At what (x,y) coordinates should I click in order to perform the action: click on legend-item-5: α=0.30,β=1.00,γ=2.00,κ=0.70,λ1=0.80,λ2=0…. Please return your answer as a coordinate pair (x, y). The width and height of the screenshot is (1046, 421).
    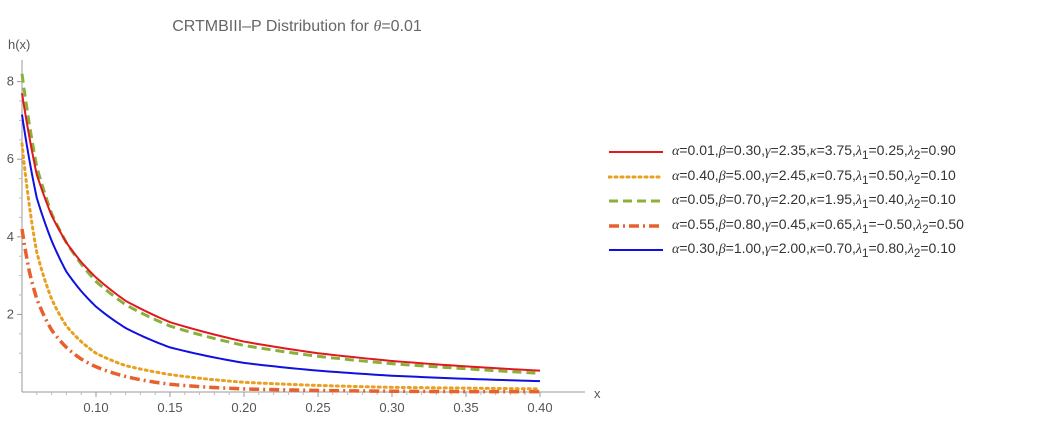
    Looking at the image, I should click on (786, 250).